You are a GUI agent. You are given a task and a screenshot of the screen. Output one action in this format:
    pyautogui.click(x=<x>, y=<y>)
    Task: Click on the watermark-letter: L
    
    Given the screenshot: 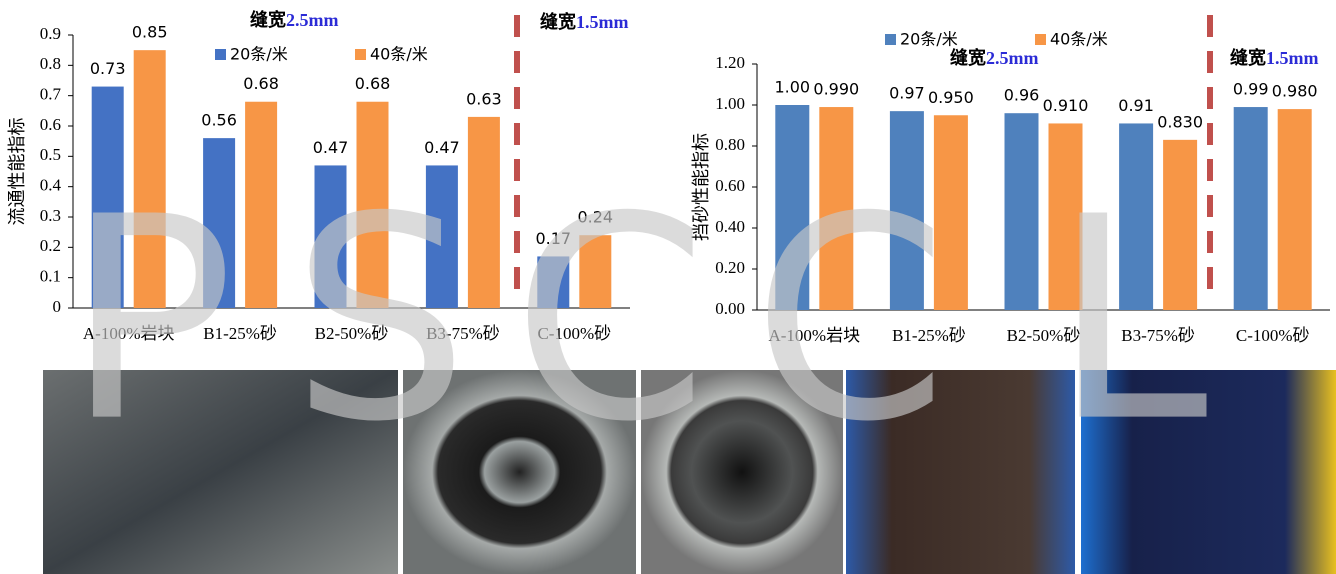 What is the action you would take?
    pyautogui.click(x=1131, y=321)
    